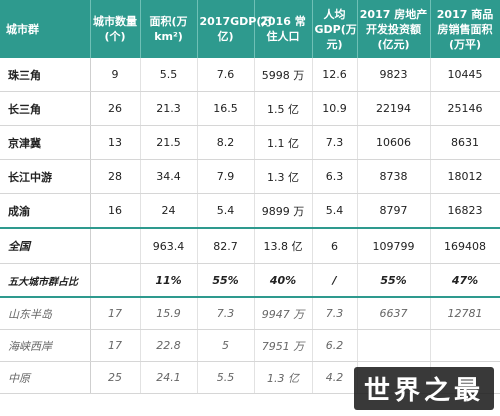  What do you see at coordinates (45, 75) in the screenshot?
I see `row-label: 珠三角` at bounding box center [45, 75].